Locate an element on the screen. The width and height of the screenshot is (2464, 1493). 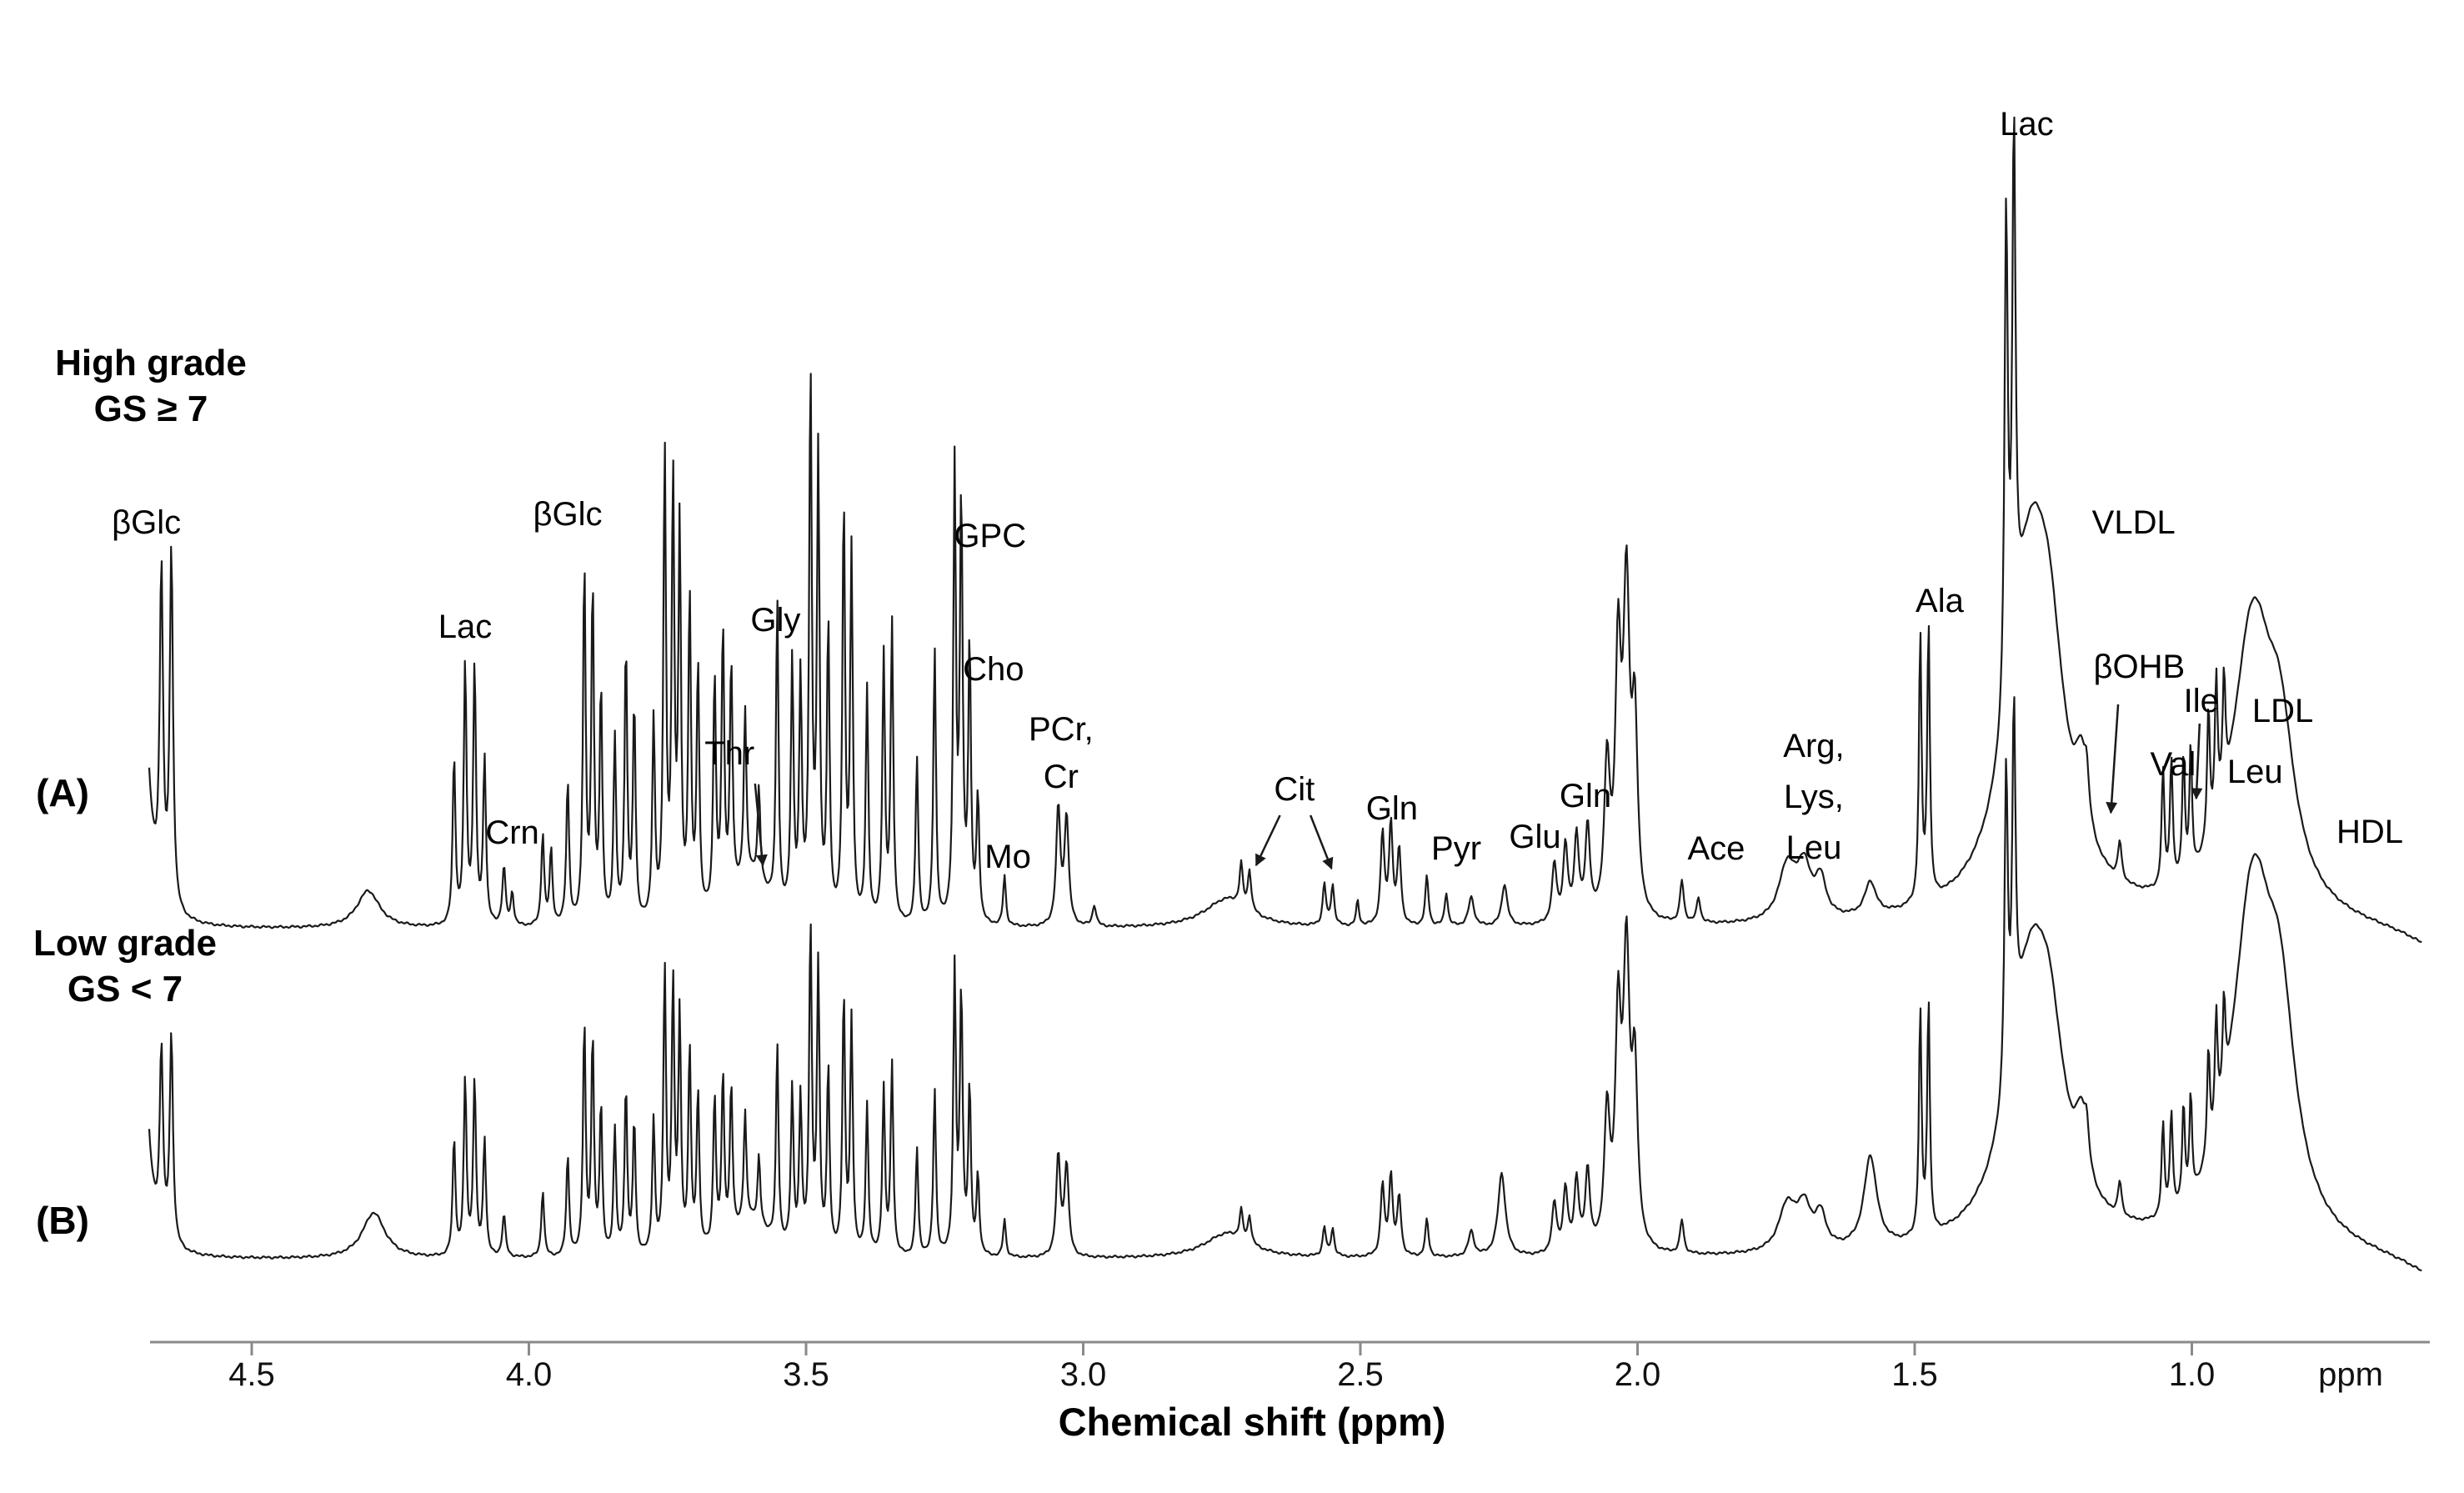
x-axis: 4.5 4.0 3.5 3.0 2.5 2.0 1.5 1.0 ppm is located at coordinates (1290, 1366).